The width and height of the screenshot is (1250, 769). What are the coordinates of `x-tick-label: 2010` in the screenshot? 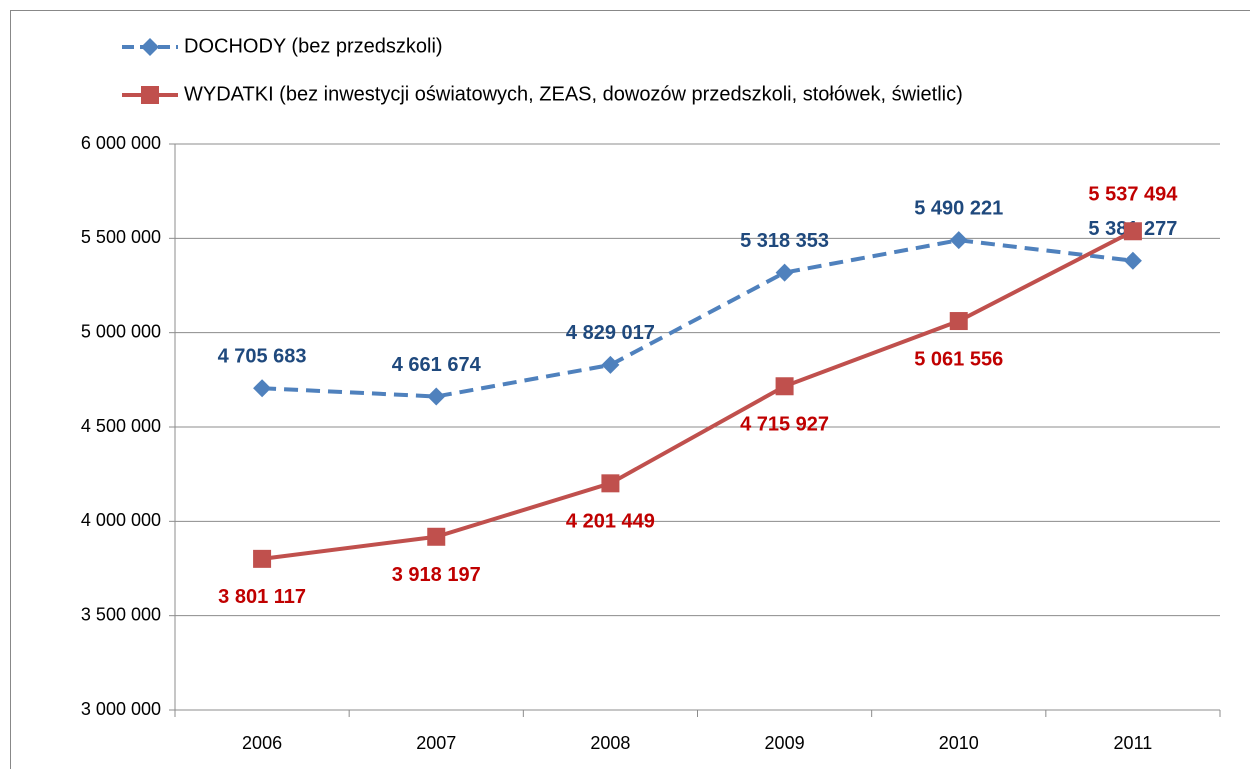 It's located at (959, 743).